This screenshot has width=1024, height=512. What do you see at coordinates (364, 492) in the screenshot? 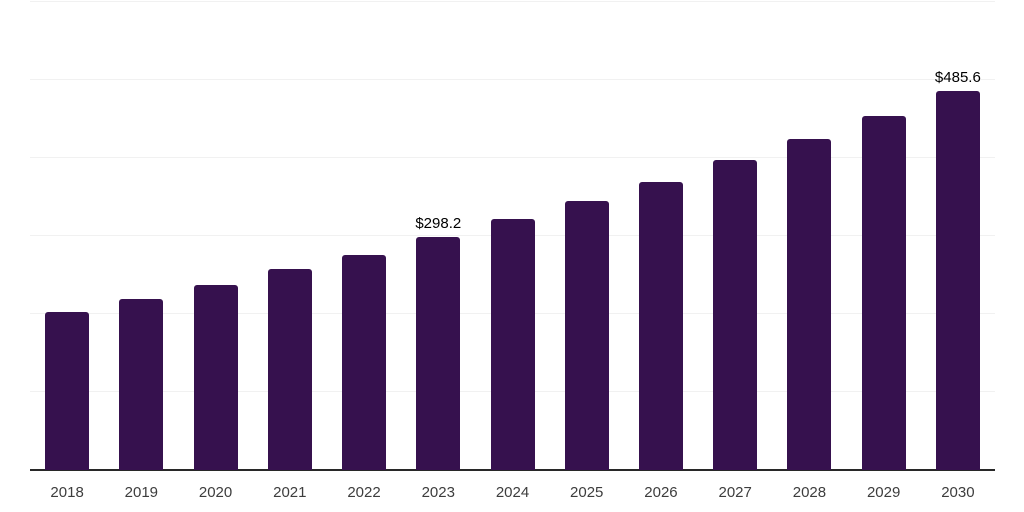
I see `x-tick-label-2022: 2022` at bounding box center [364, 492].